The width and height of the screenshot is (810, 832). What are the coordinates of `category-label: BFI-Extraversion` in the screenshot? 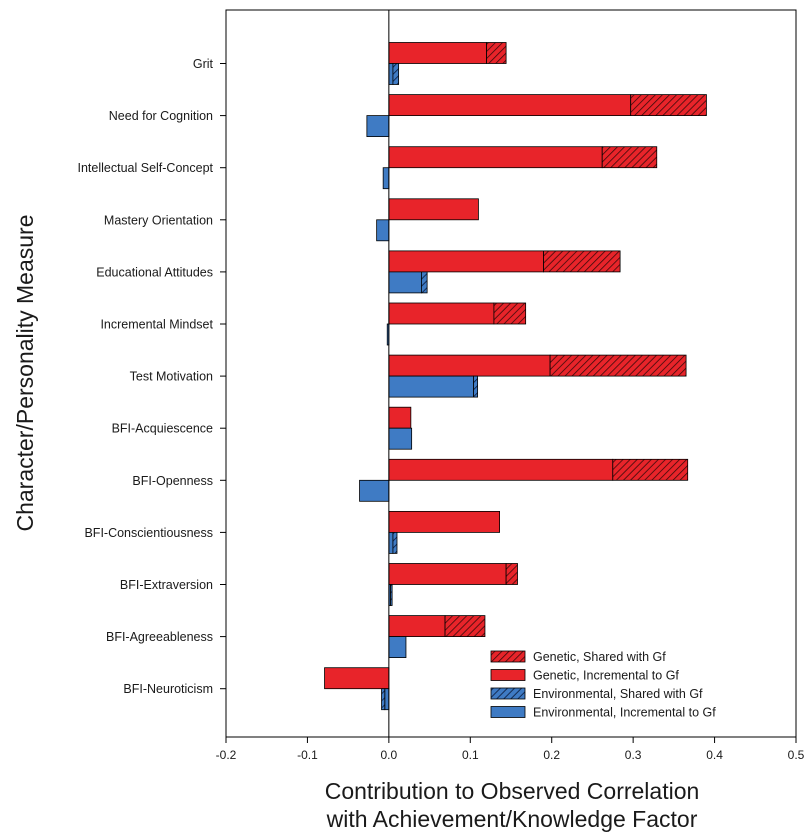 It's located at (166, 585).